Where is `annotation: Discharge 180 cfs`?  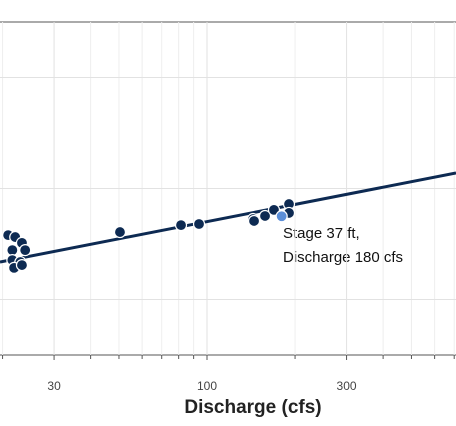
annotation: Discharge 180 cfs is located at coordinates (343, 257).